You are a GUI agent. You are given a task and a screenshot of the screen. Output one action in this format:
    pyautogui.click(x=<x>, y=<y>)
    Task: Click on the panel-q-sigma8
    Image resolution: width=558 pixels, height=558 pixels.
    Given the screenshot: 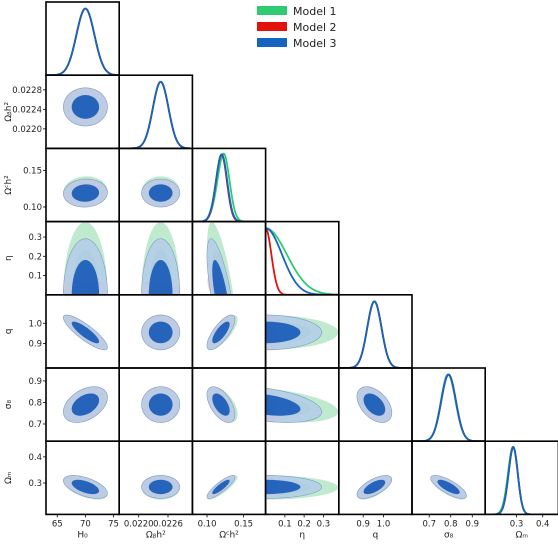 What is the action you would take?
    pyautogui.click(x=375, y=404)
    